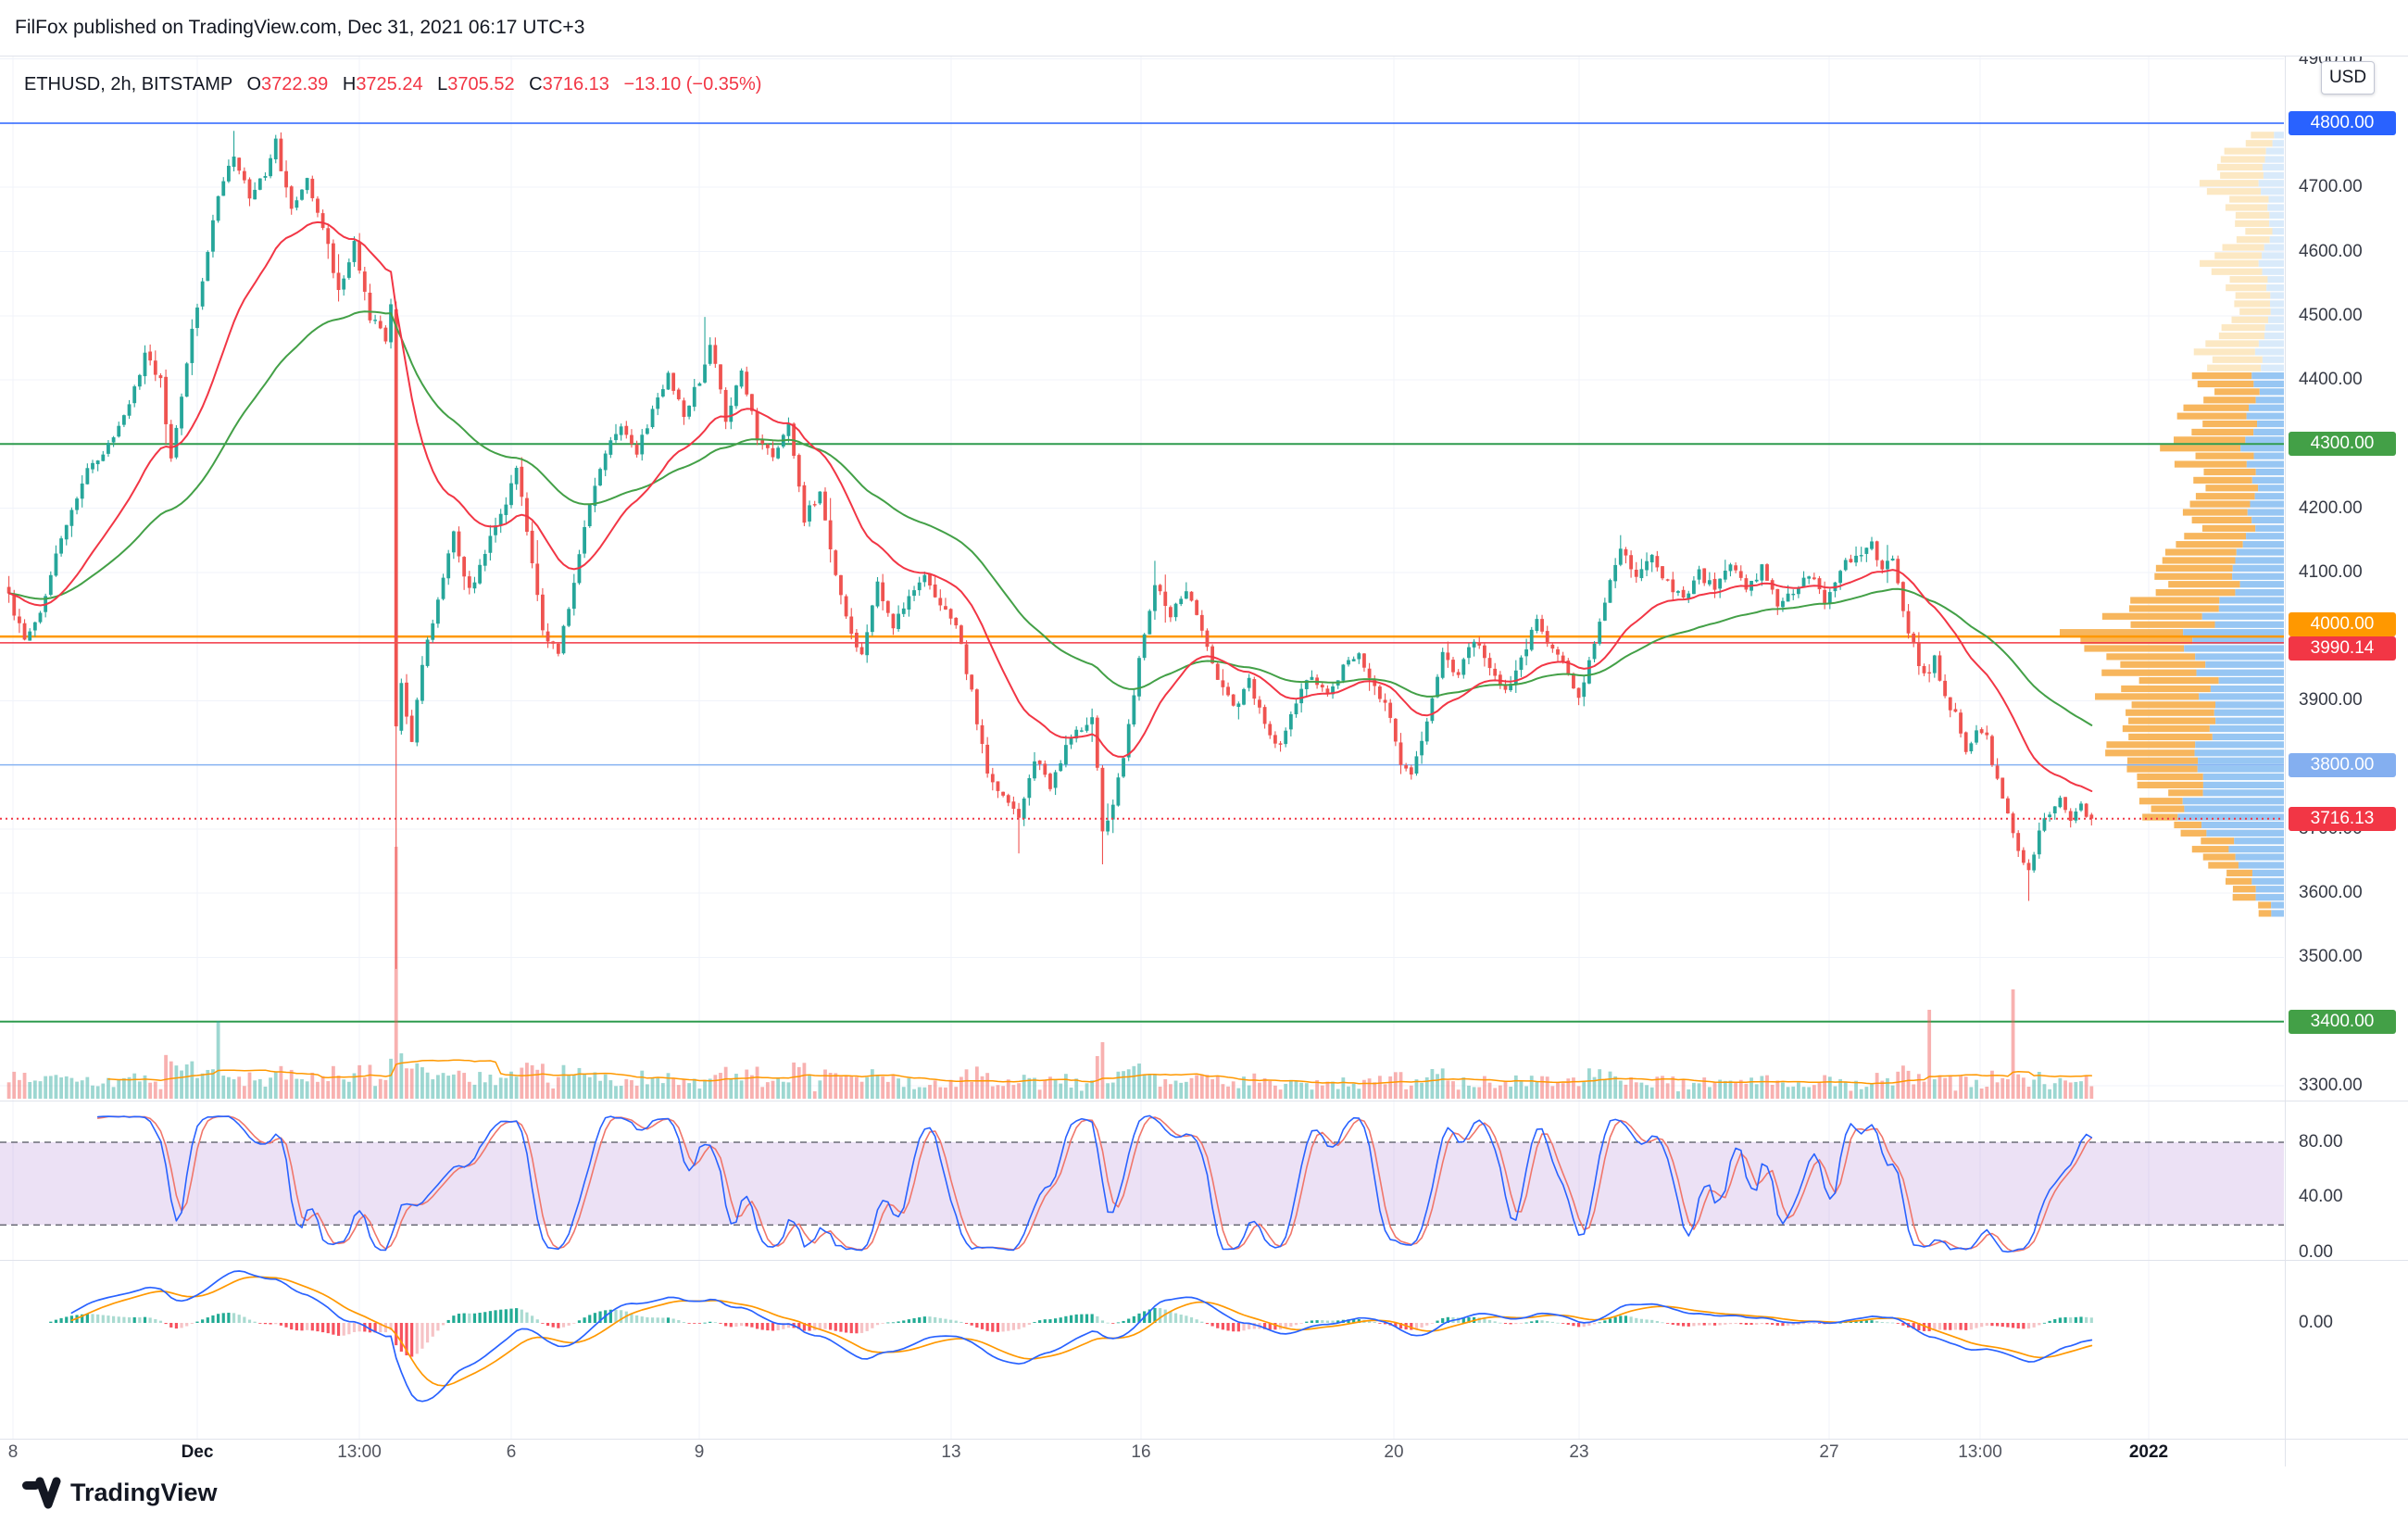 This screenshot has height=1523, width=2408. Describe the element at coordinates (119, 1492) in the screenshot. I see `footer: TradingView` at that location.